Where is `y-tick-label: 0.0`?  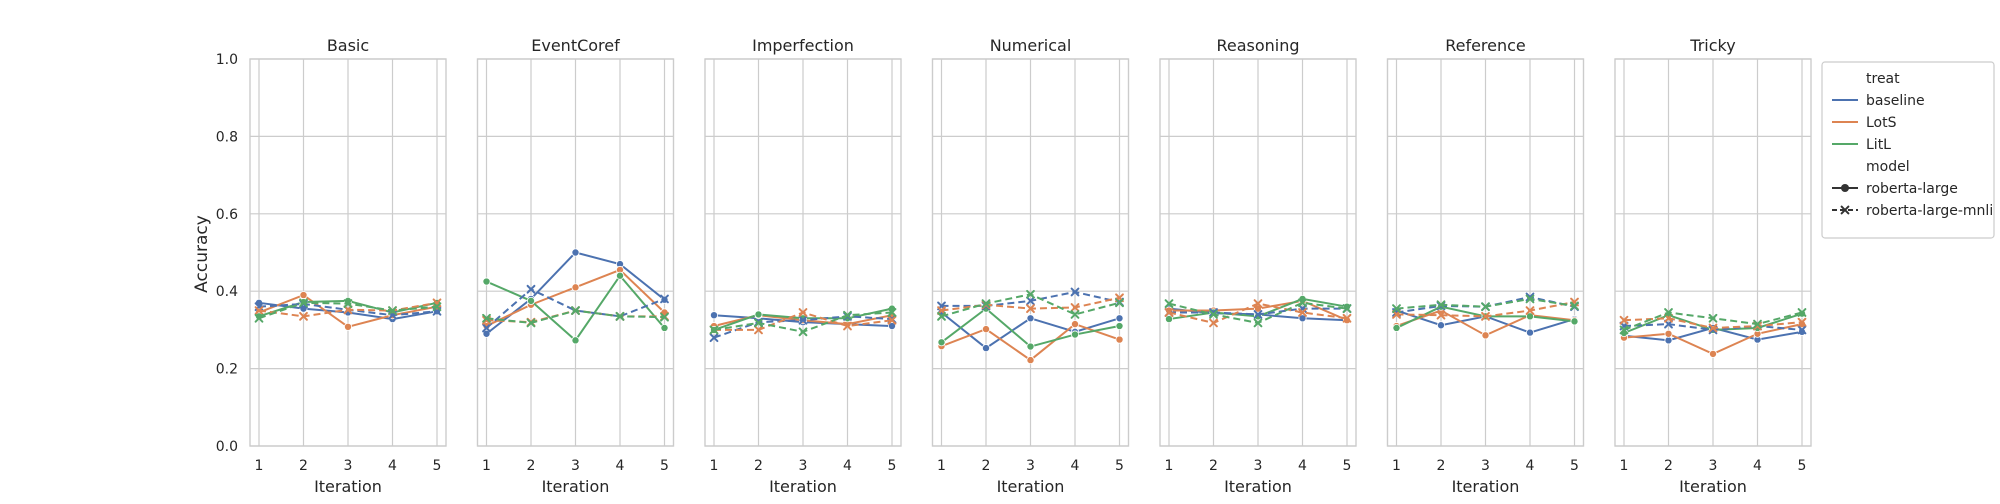
y-tick-label: 0.0 is located at coordinates (227, 447).